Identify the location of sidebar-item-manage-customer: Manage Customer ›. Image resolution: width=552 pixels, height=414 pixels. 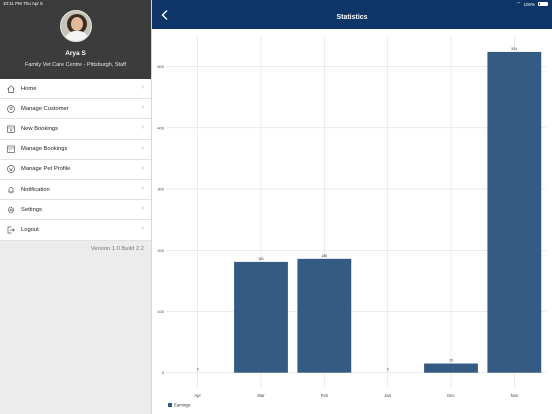
(75, 109).